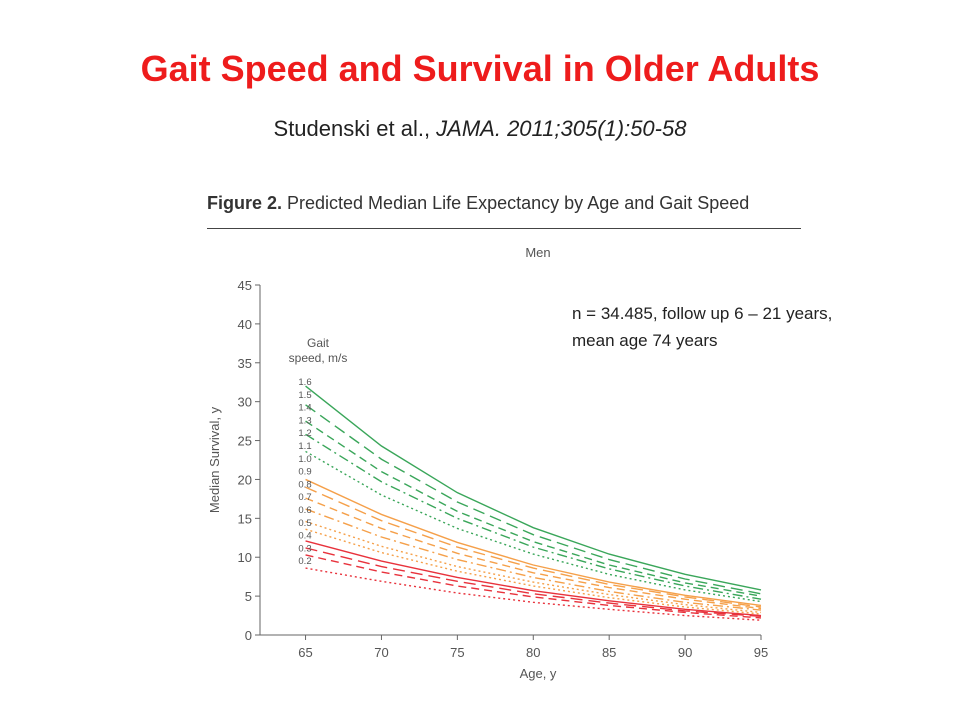  Describe the element at coordinates (304, 433) in the screenshot. I see `legend-label: 1.2` at that location.